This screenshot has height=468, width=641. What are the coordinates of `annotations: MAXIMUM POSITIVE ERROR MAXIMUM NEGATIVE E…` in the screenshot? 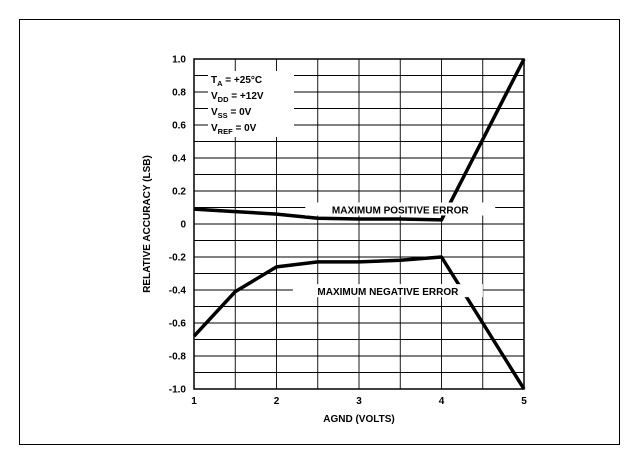 It's located at (394, 250).